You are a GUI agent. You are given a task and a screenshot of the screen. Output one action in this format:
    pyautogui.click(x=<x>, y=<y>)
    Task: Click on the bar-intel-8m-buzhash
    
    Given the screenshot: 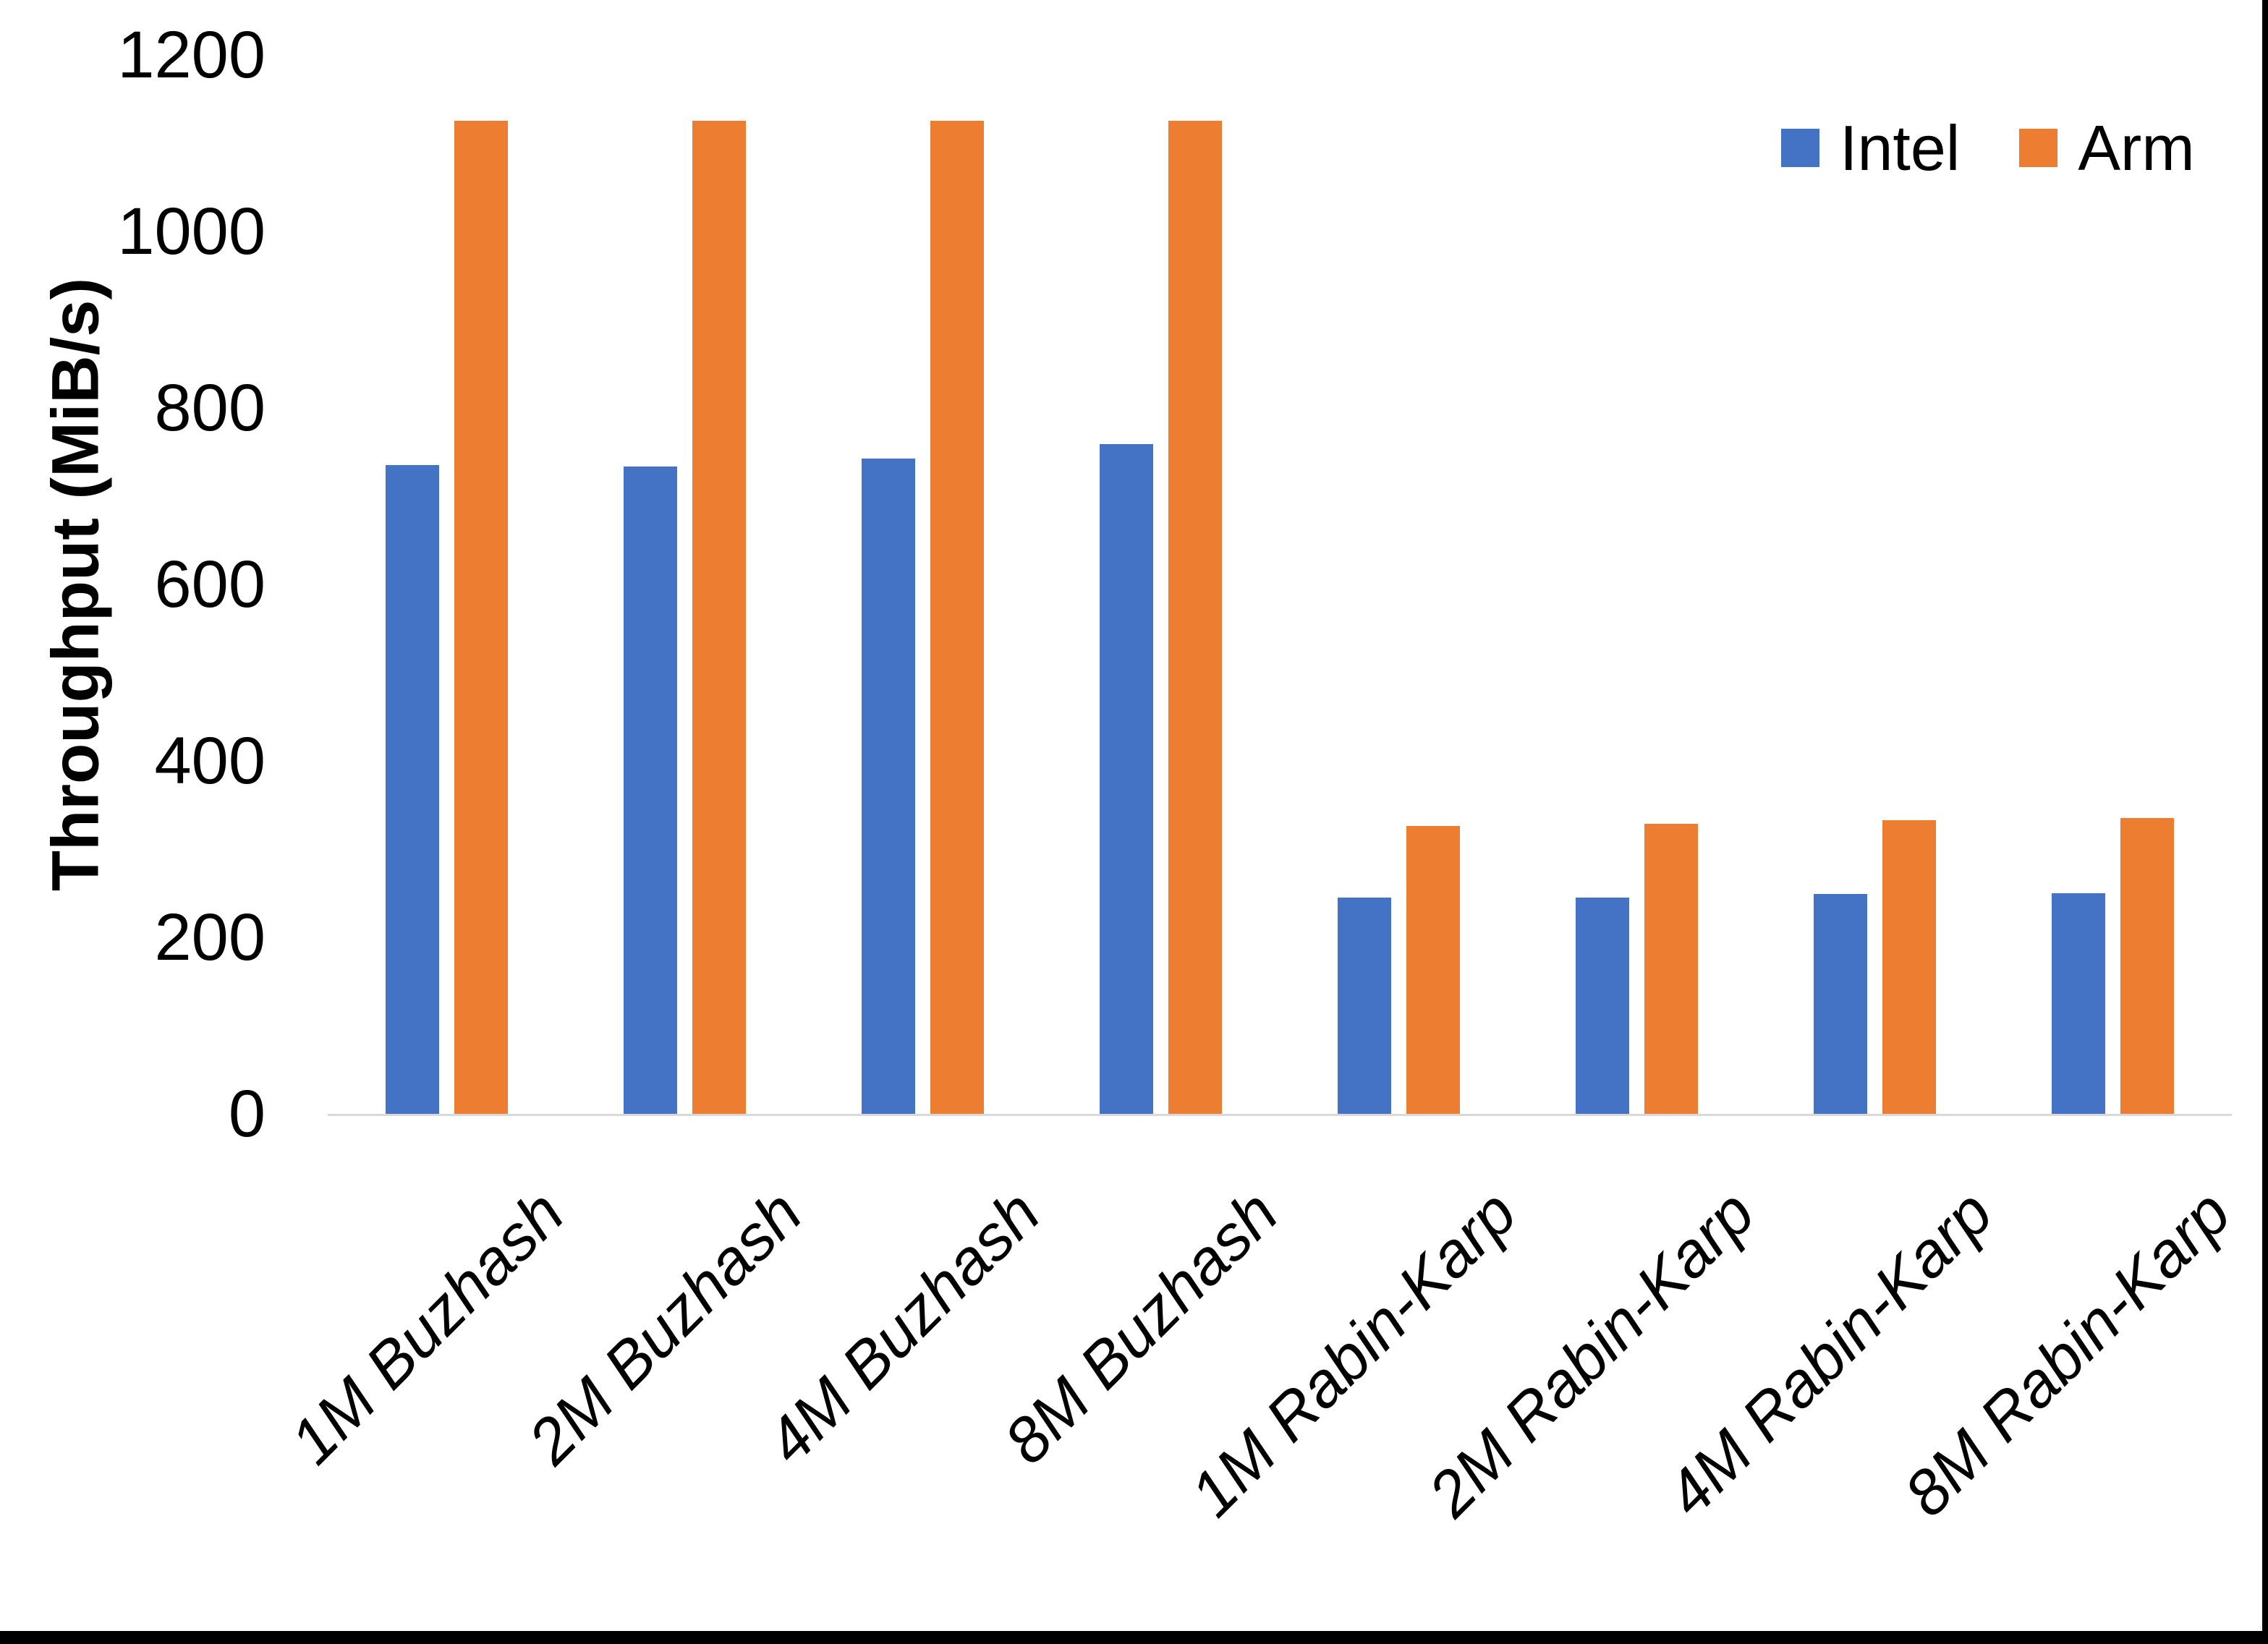 What is the action you would take?
    pyautogui.click(x=1126, y=779)
    